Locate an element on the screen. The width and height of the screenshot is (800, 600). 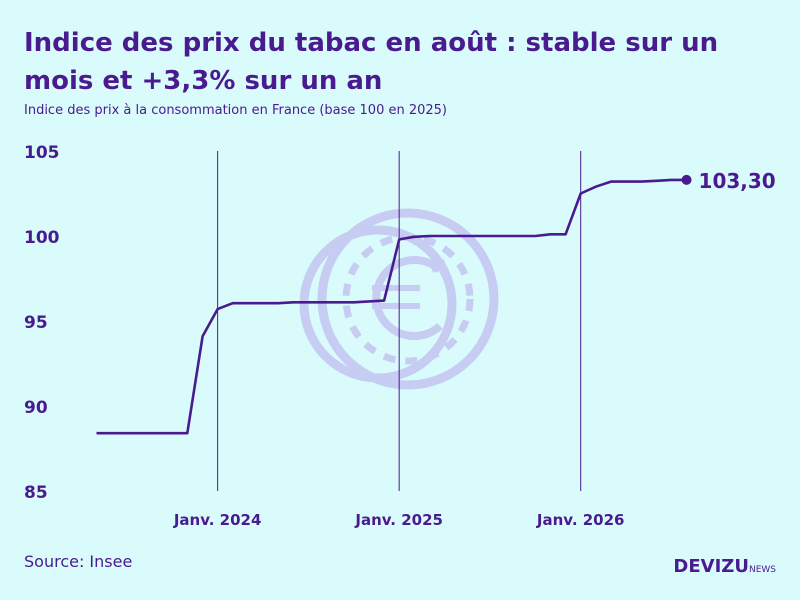
y-tick-label: 90 is located at coordinates (36, 408).